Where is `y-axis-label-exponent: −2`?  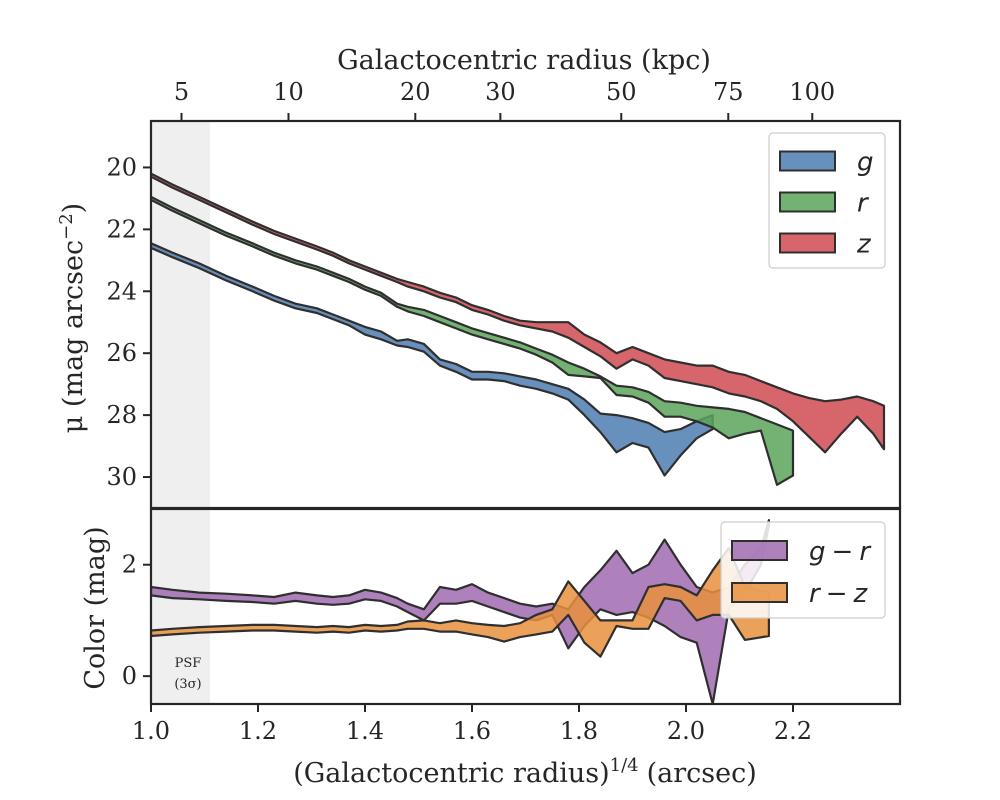
y-axis-label-exponent: −2 is located at coordinates (66, 226).